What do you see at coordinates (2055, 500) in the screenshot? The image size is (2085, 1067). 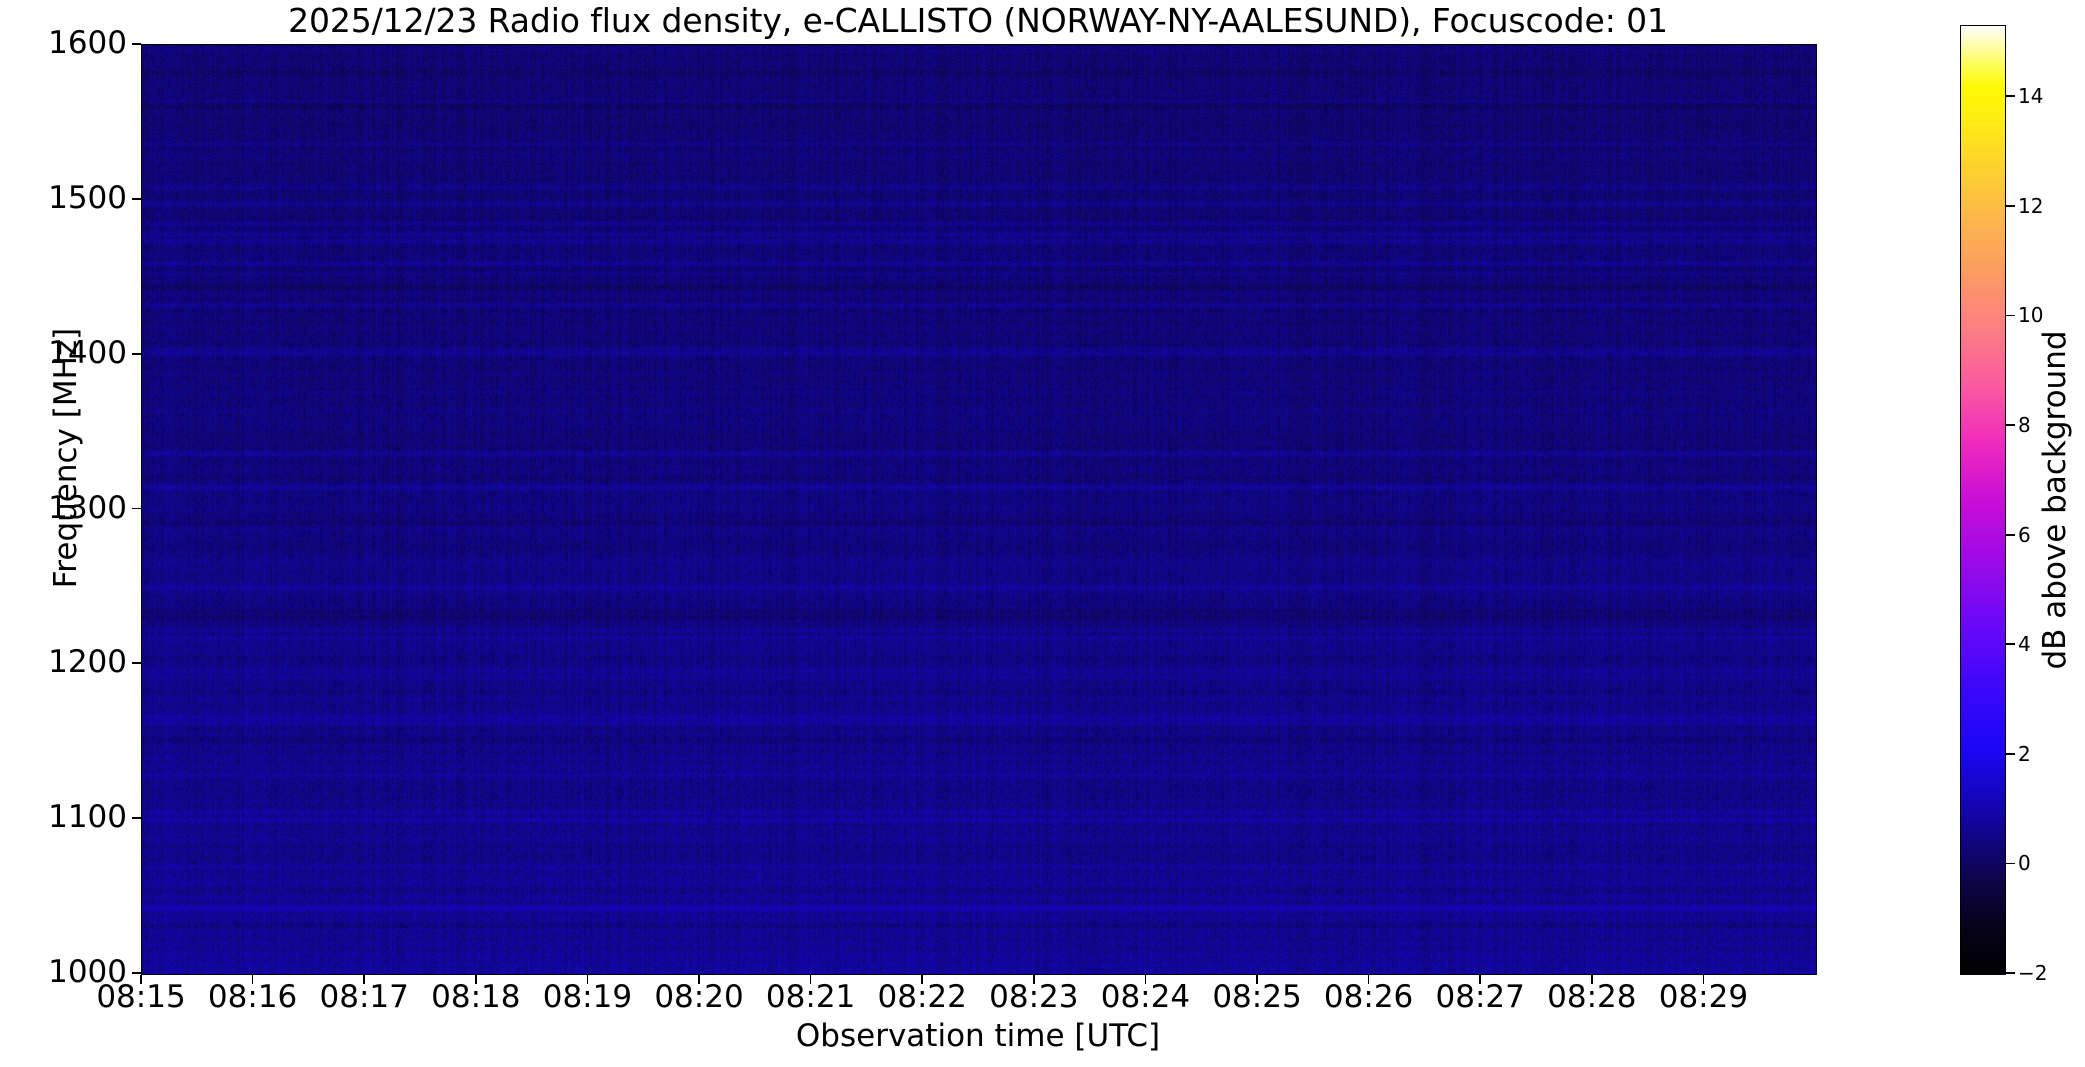 I see `colorbar-label: dB above background` at bounding box center [2055, 500].